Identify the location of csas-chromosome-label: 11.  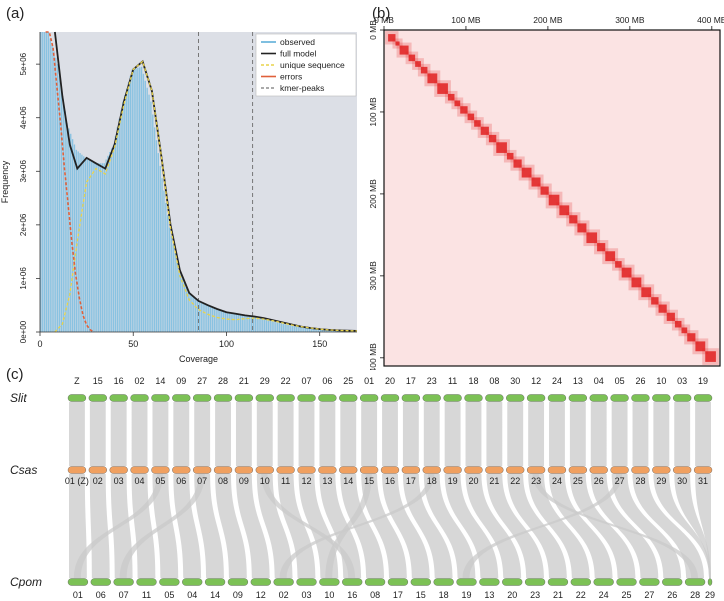
(285, 481).